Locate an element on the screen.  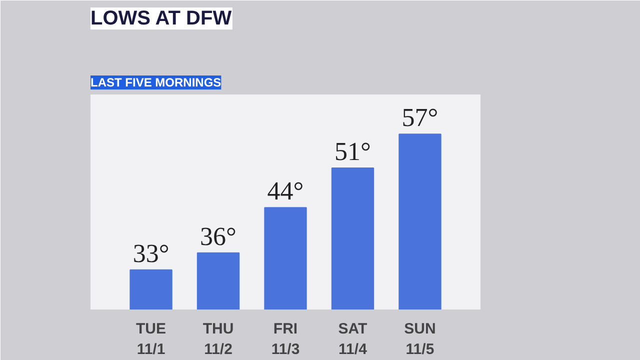
chart-title: LOWS AT DFW is located at coordinates (161, 19).